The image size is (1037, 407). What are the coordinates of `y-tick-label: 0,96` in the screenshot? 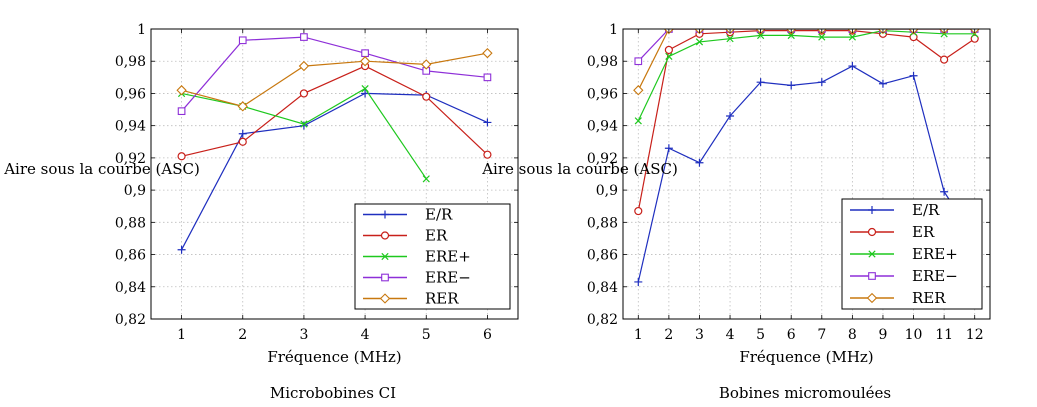 It's located at (130, 94).